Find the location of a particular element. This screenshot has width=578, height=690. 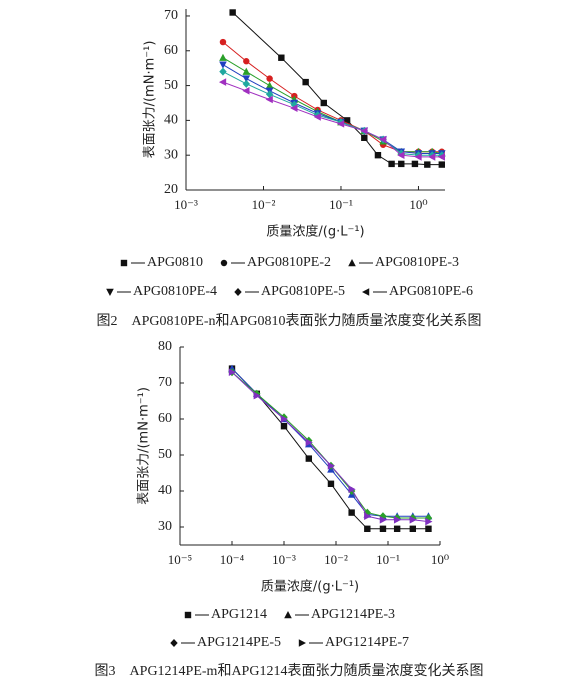

legend-label: APG1214PE-7 is located at coordinates (367, 642).